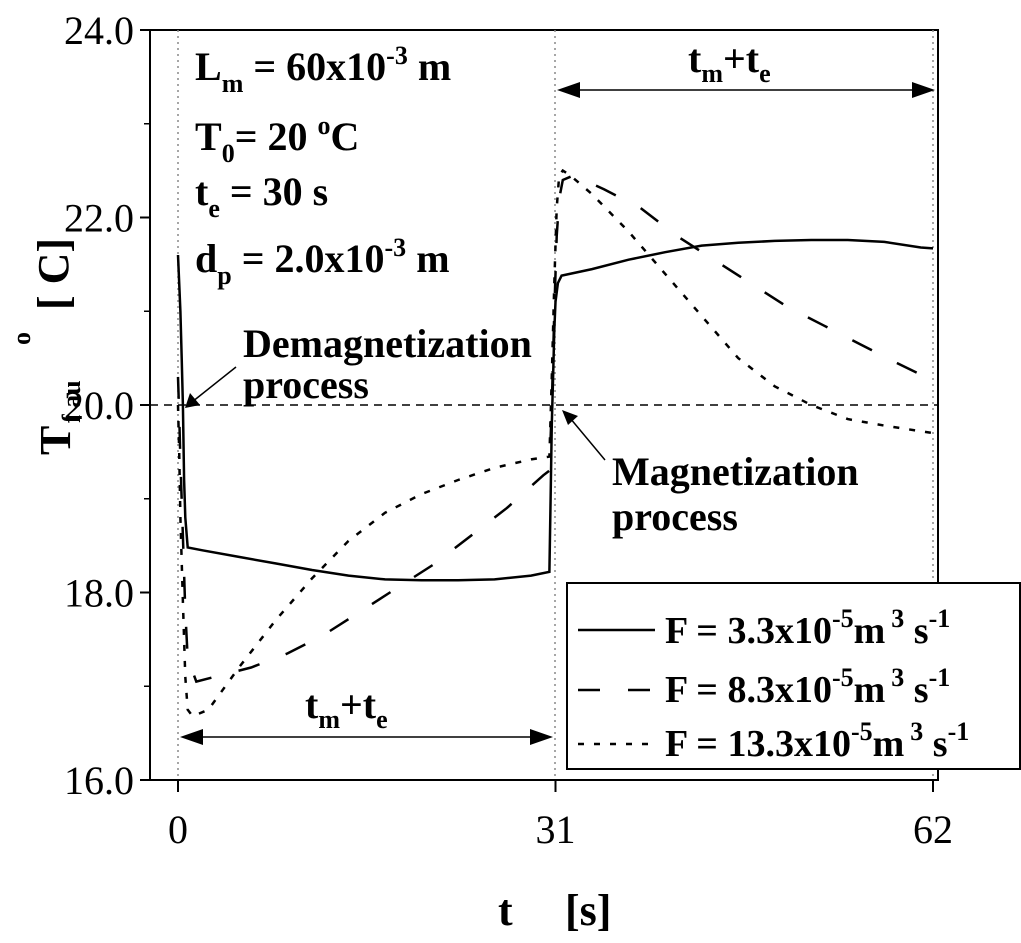  Describe the element at coordinates (21, 338) in the screenshot. I see `y-axis-label-sup: o` at that location.